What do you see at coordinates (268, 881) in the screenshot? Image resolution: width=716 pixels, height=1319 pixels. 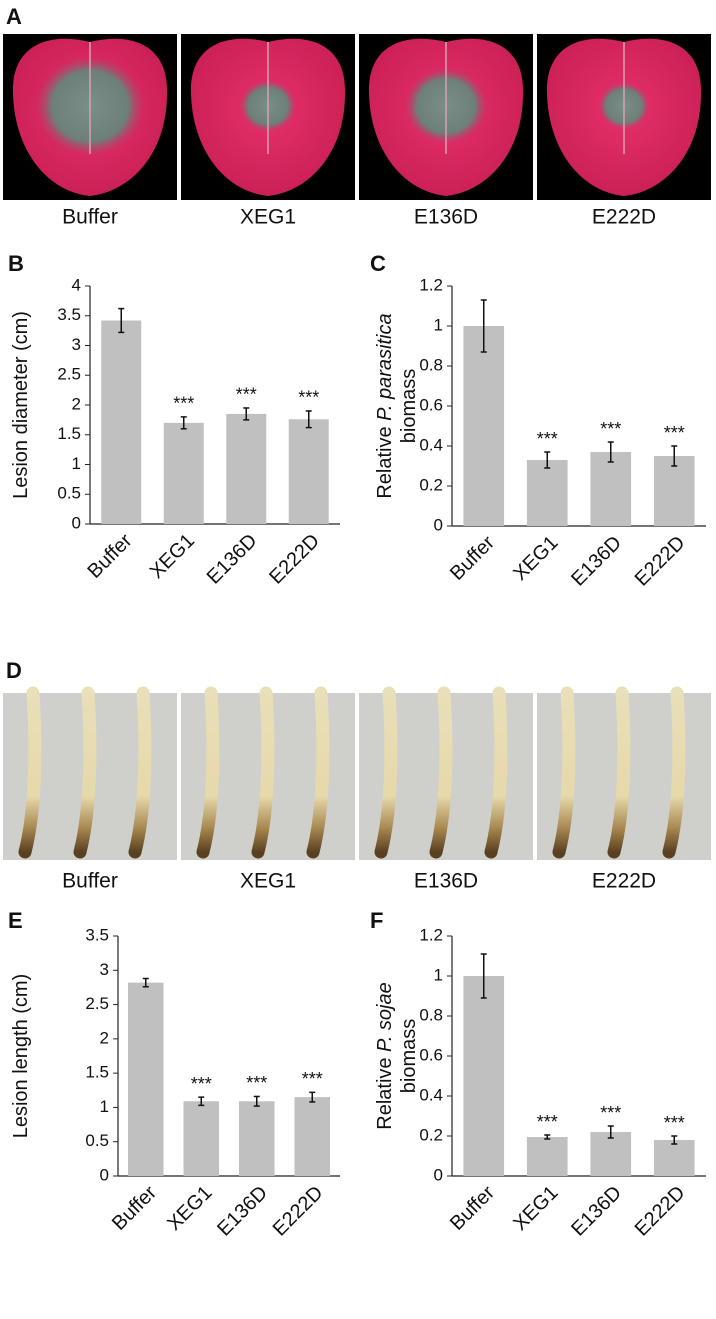 I see `photo-label: XEG1` at bounding box center [268, 881].